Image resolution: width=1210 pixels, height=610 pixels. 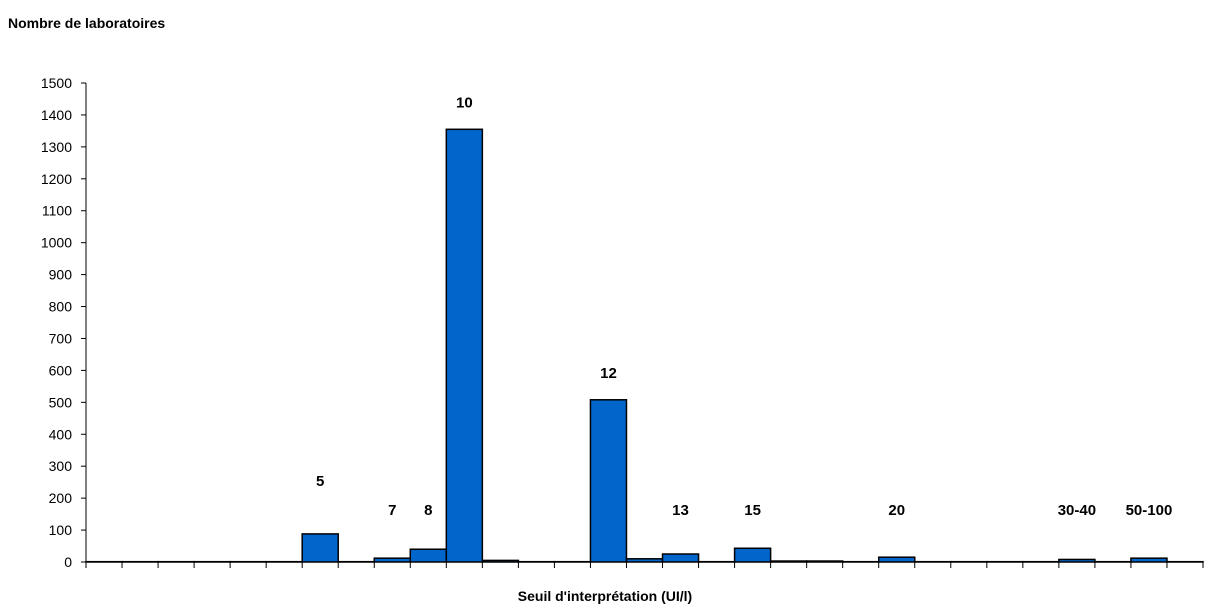 I want to click on data-label: 30-40, so click(x=1077, y=510).